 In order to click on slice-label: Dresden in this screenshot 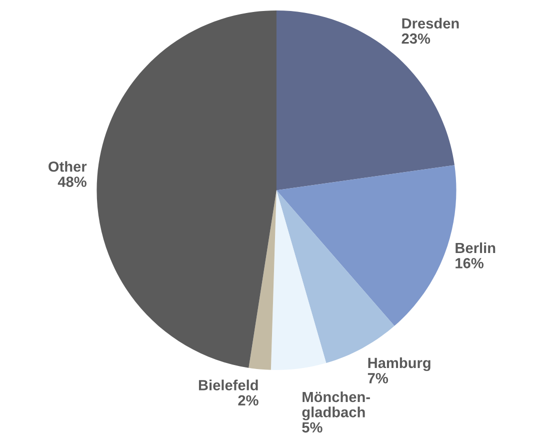, I will do `click(430, 23)`.